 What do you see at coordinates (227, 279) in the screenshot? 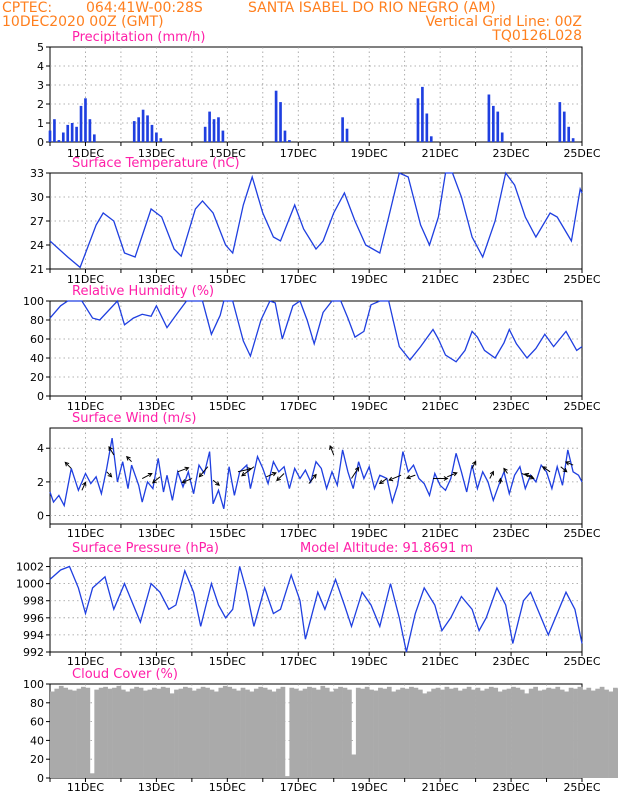
I see `temp-xtick-label: 15DEC` at bounding box center [227, 279].